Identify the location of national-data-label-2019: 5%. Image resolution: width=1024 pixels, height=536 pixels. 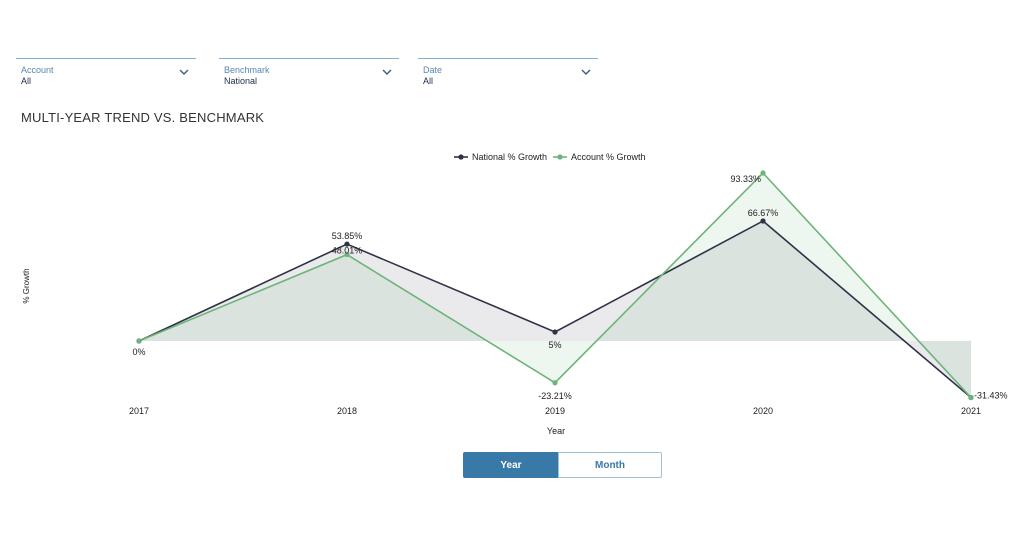
(554, 345).